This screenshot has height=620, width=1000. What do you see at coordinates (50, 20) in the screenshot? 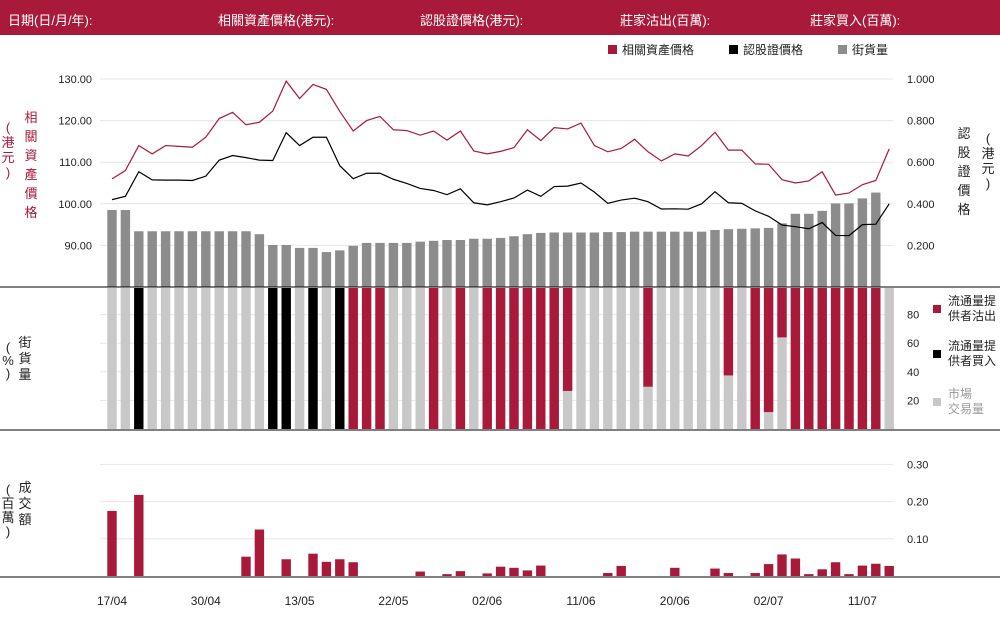
I see `date-label: 日期(日/月/年):` at bounding box center [50, 20].